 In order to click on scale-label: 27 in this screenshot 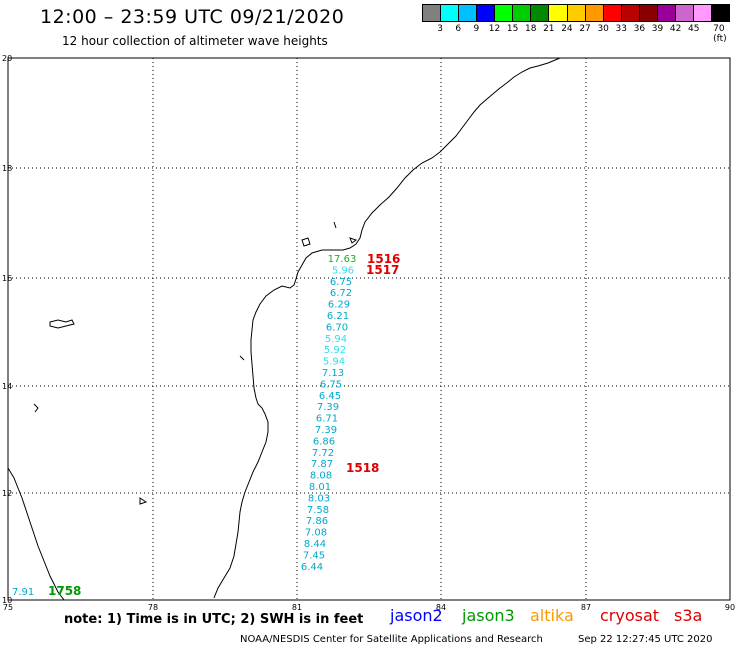, I will do `click(585, 29)`.